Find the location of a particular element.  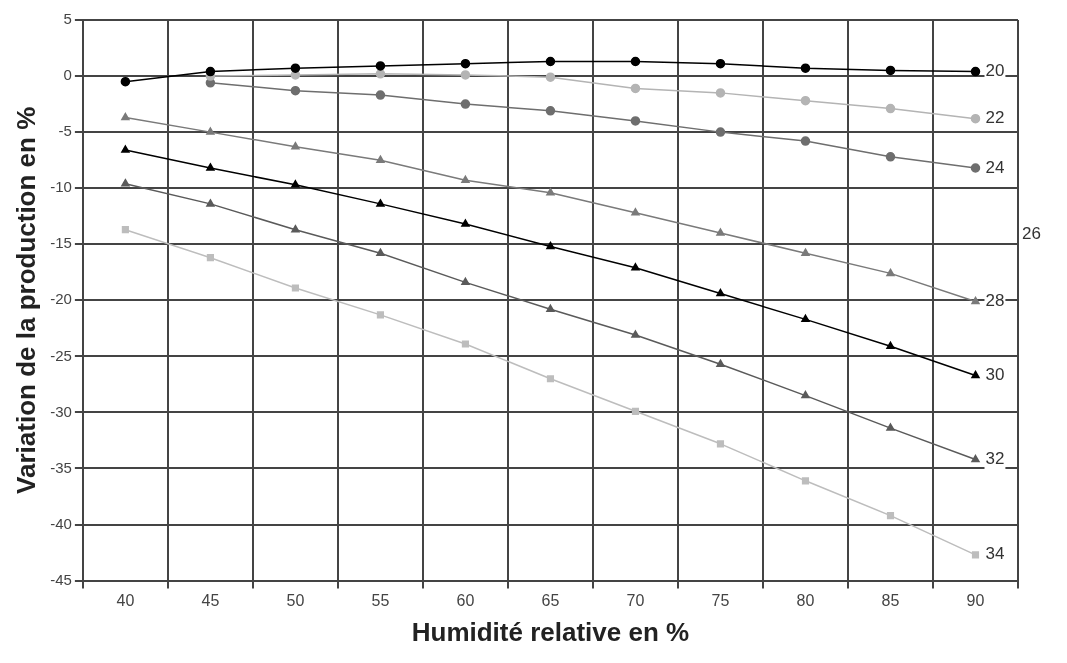

x-tick-label: 50 is located at coordinates (295, 600).